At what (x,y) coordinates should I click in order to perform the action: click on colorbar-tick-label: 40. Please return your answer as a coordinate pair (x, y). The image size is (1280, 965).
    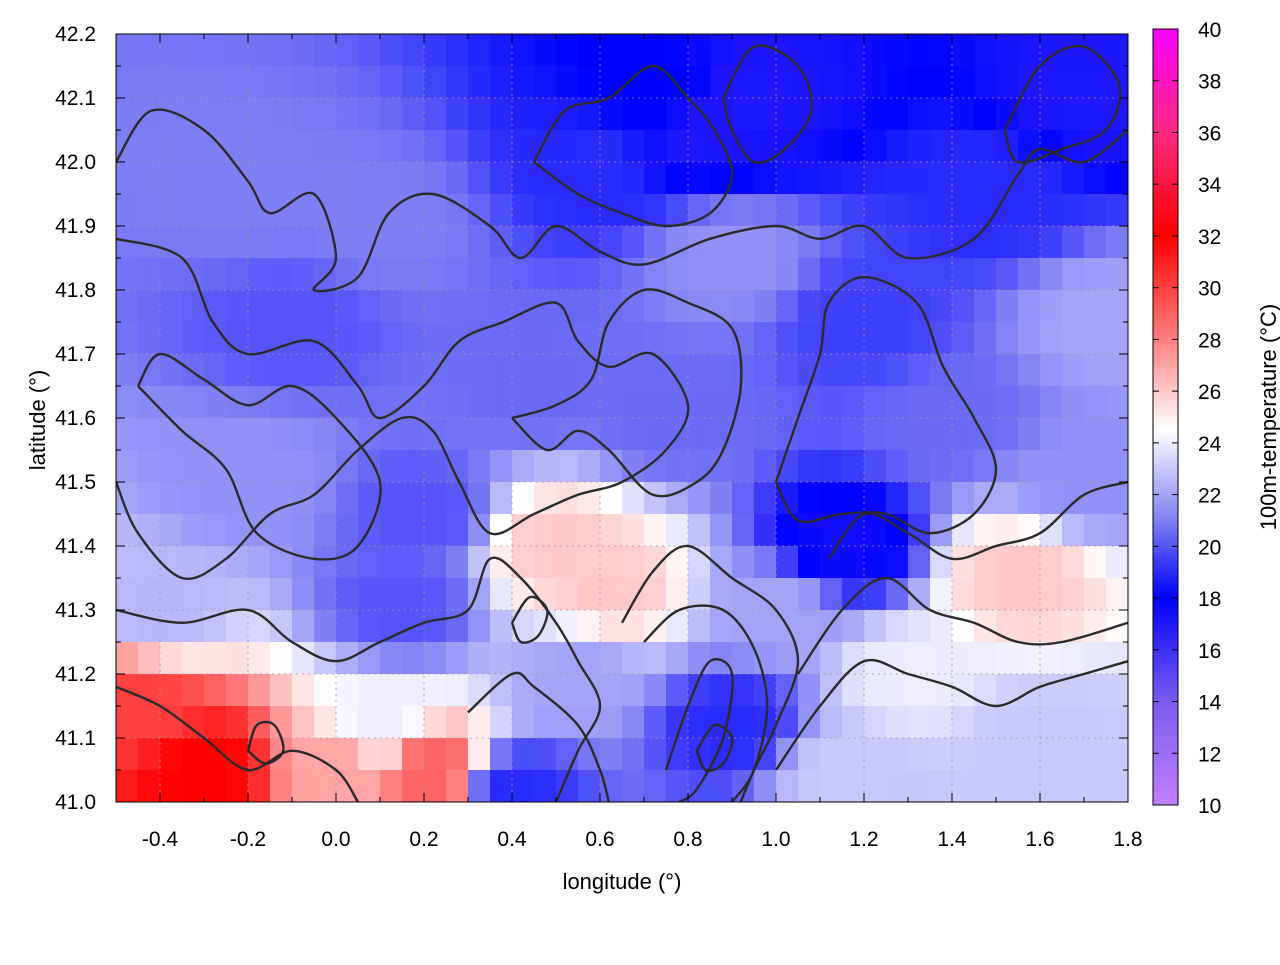
    Looking at the image, I should click on (1209, 30).